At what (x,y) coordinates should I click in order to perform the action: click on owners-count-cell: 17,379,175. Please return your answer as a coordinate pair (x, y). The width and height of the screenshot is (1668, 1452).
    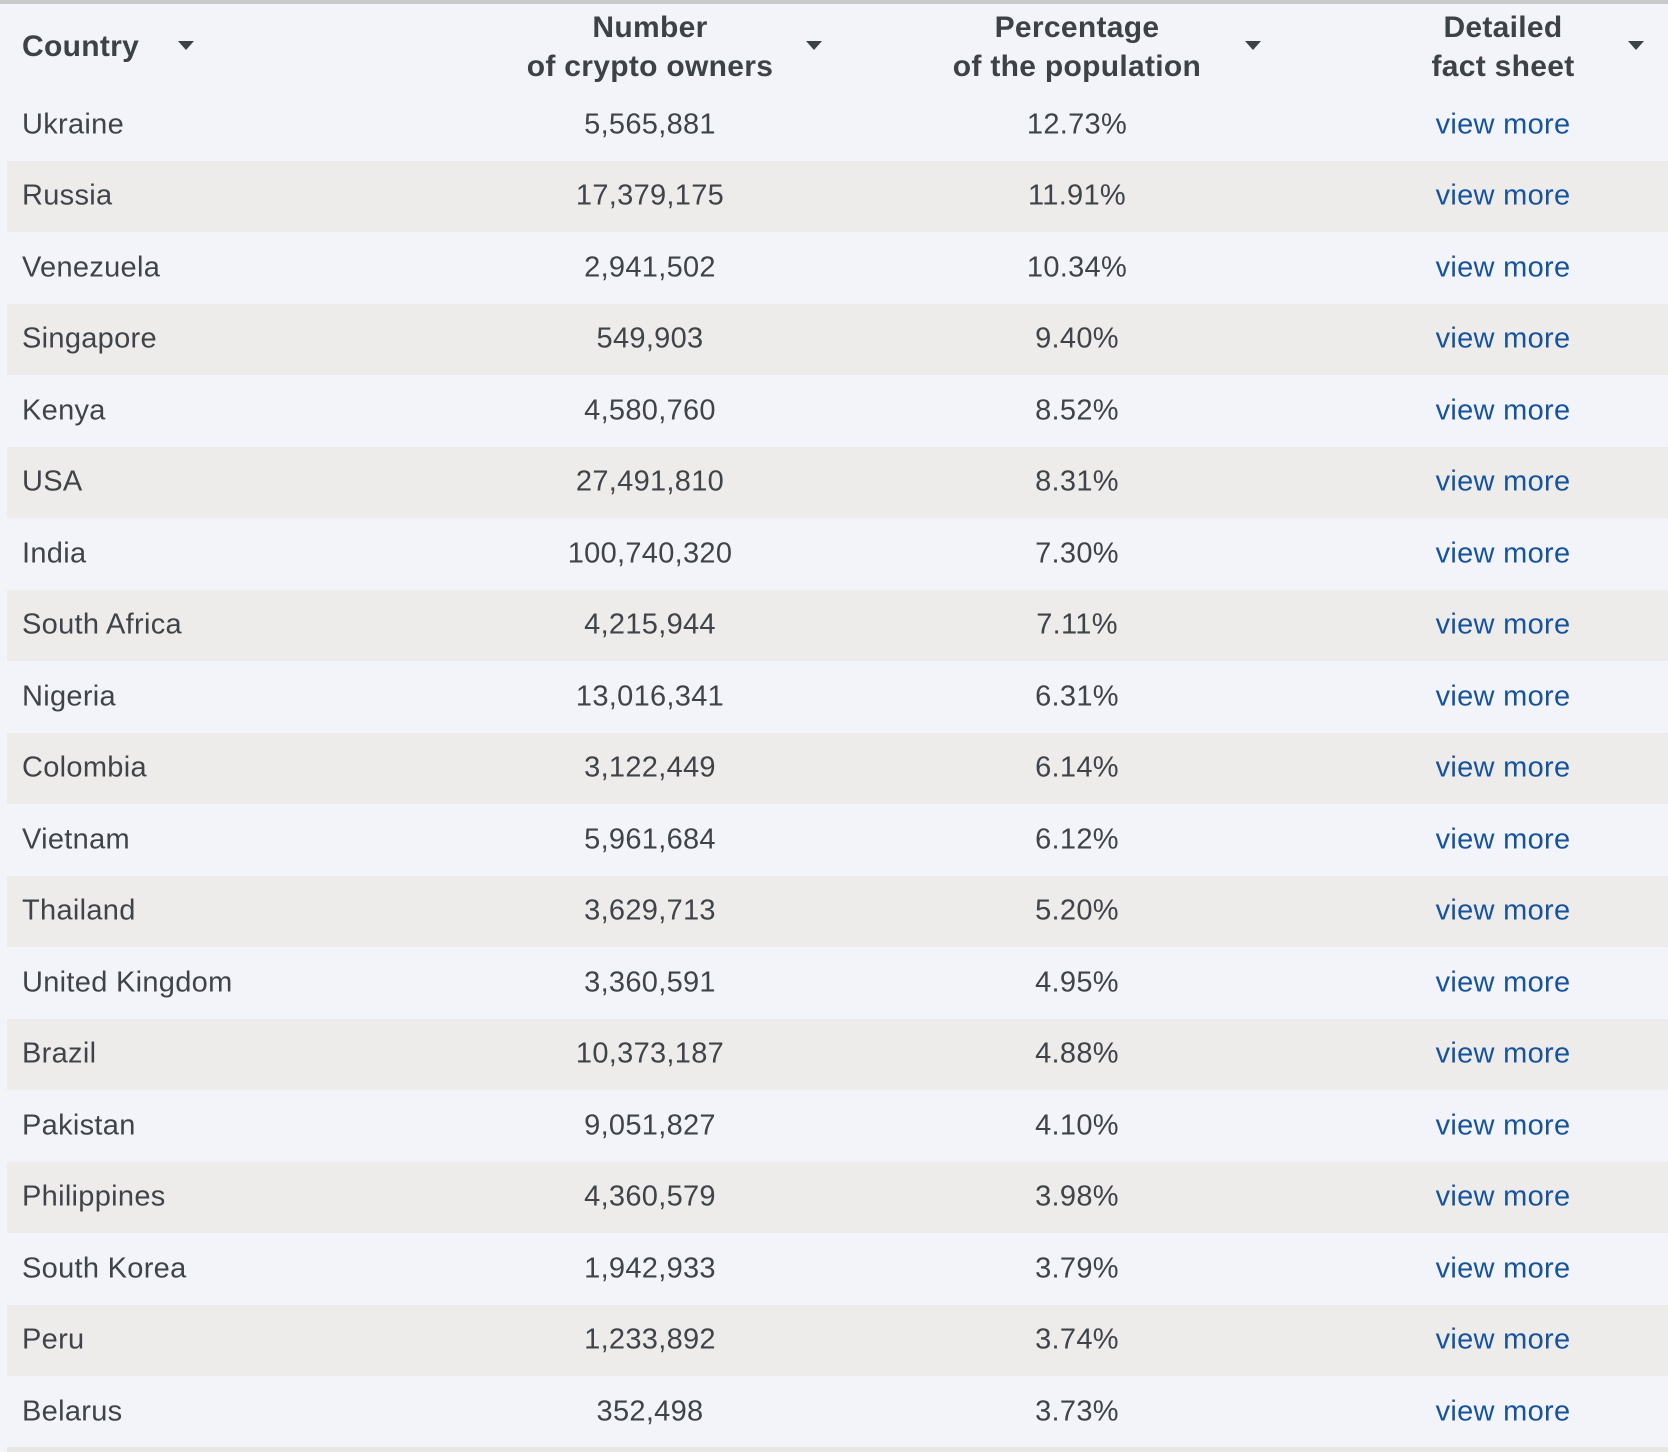
    Looking at the image, I should click on (650, 195).